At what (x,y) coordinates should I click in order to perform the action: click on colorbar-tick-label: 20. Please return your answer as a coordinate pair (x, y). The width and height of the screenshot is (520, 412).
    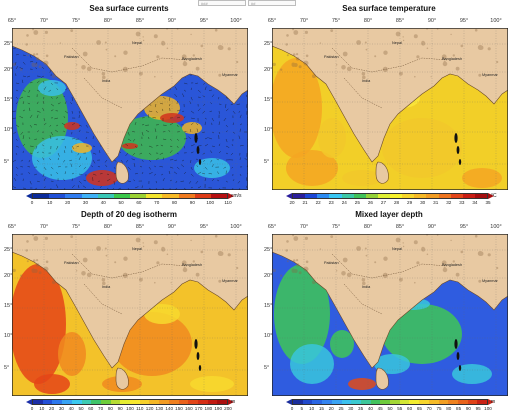
    Looking at the image, I should click on (291, 202).